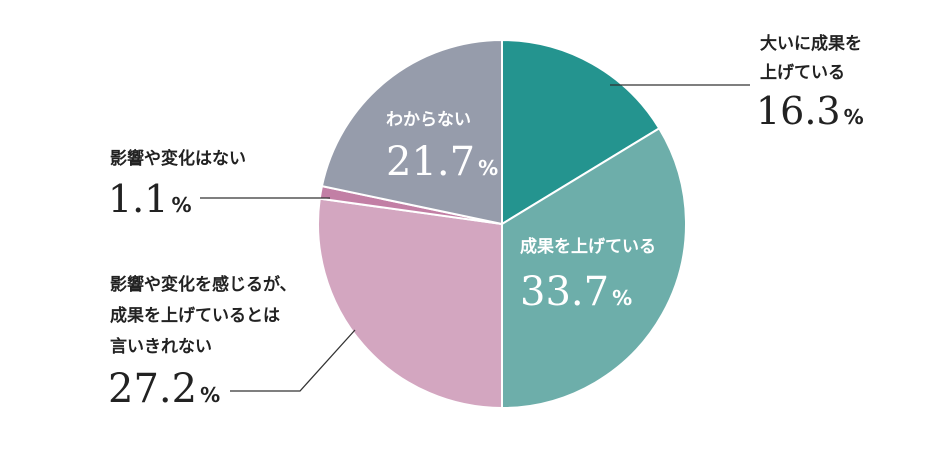  I want to click on slice-label-2-1: 成果を上げているとは, so click(195, 315).